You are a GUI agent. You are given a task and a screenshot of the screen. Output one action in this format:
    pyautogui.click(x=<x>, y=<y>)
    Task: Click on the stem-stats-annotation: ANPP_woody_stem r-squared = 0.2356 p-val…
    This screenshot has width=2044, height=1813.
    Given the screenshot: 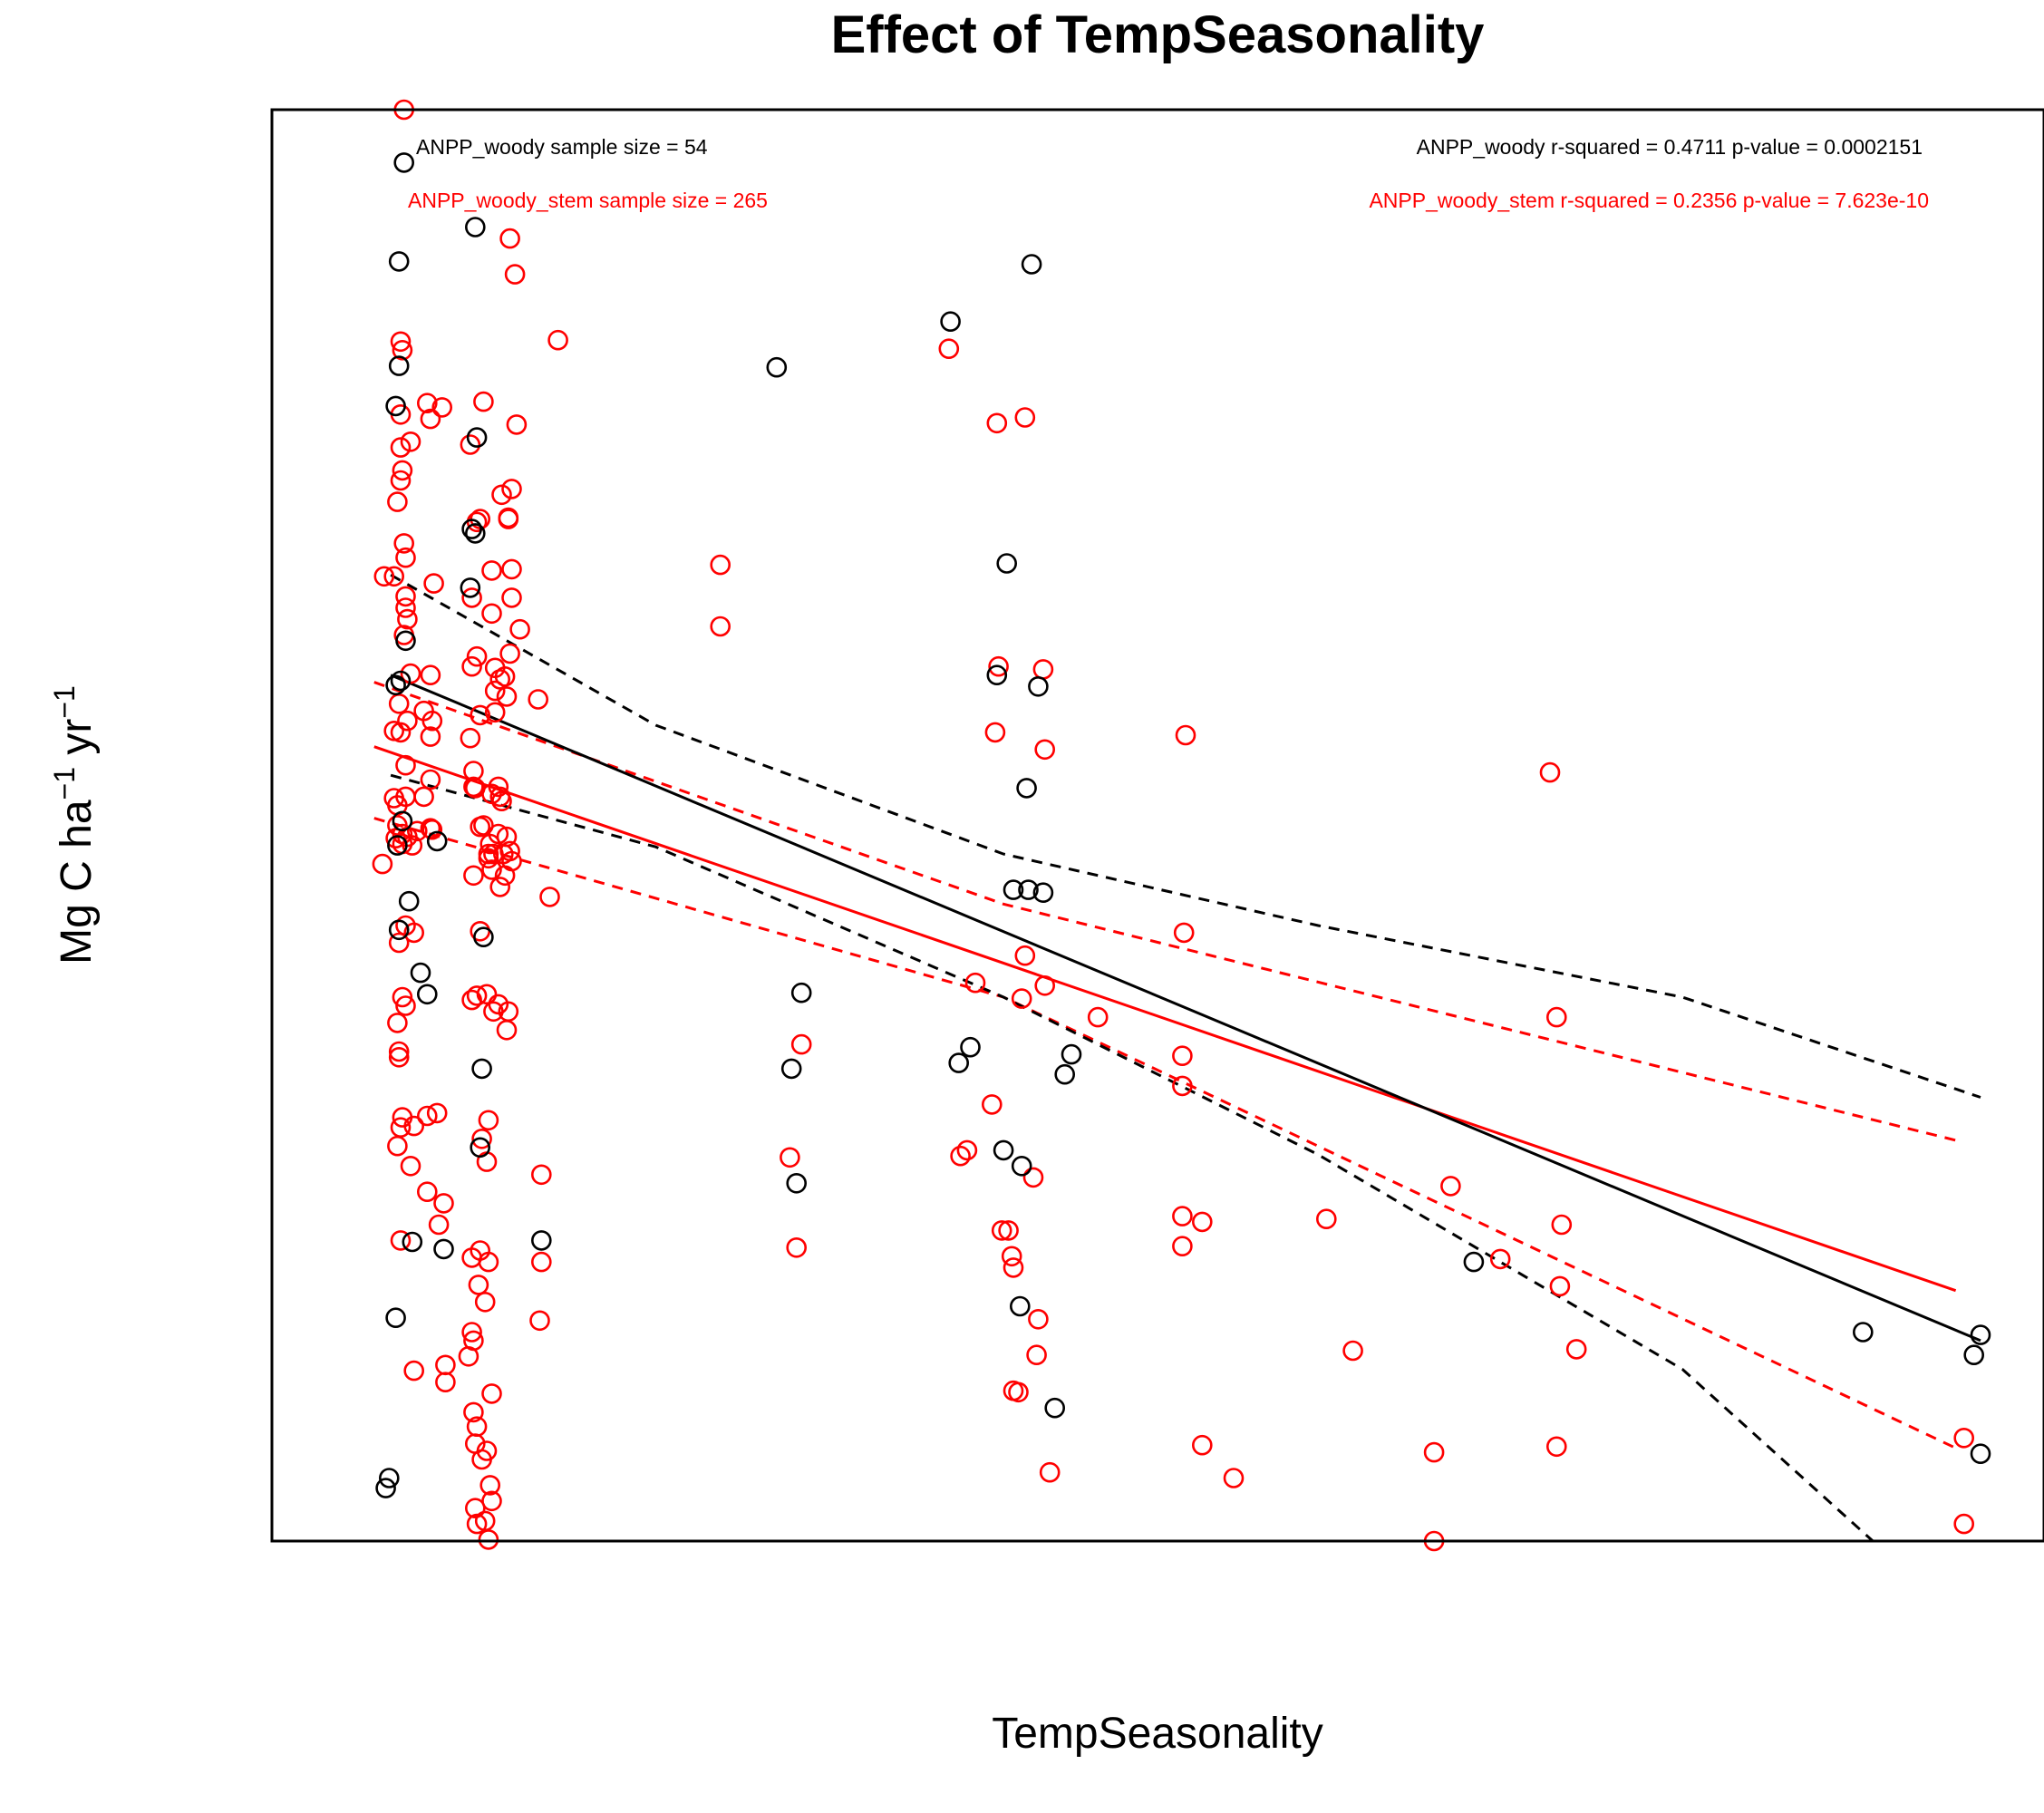 What is the action you would take?
    pyautogui.click(x=1649, y=200)
    